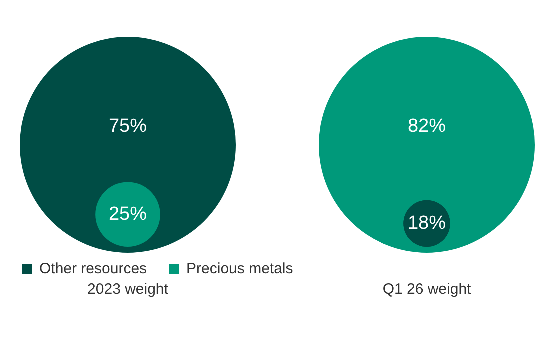 Image resolution: width=555 pixels, height=348 pixels. I want to click on data-label: 18%, so click(427, 223).